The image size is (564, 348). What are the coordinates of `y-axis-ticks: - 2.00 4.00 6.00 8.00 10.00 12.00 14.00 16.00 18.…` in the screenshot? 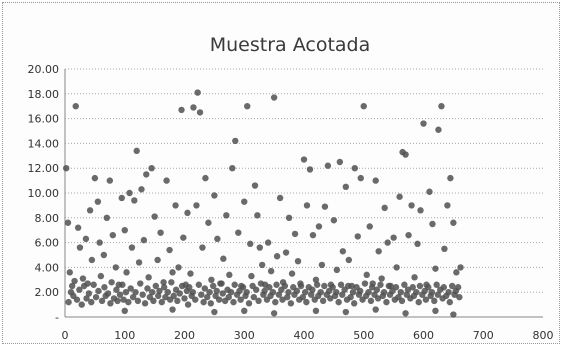 It's located at (44, 193).